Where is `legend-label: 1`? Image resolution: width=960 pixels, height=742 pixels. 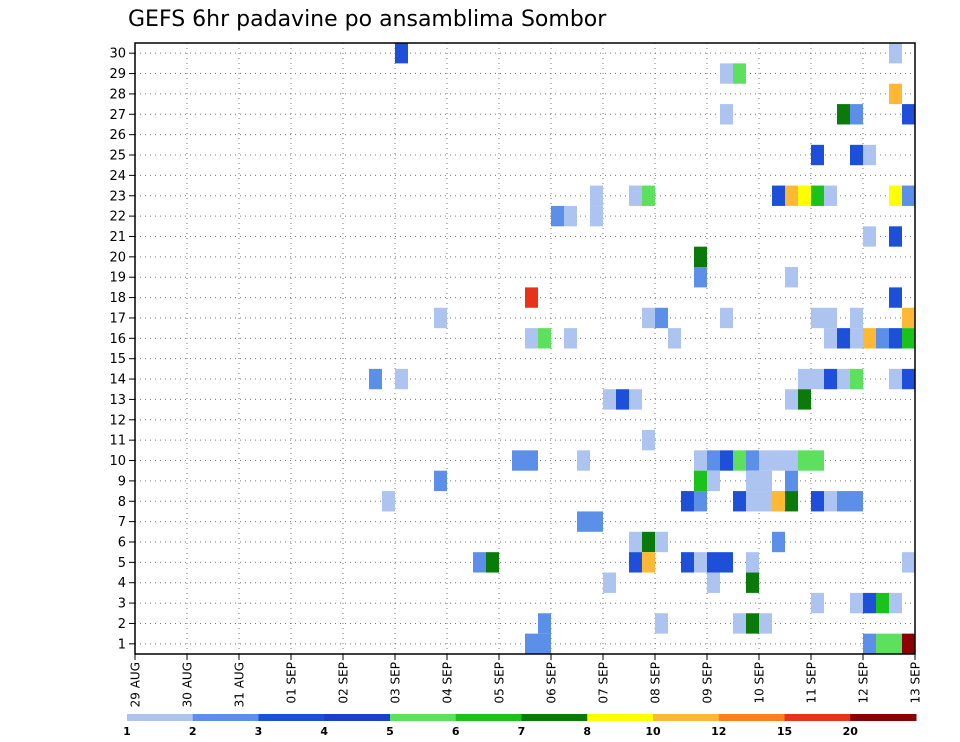 legend-label: 1 is located at coordinates (127, 731).